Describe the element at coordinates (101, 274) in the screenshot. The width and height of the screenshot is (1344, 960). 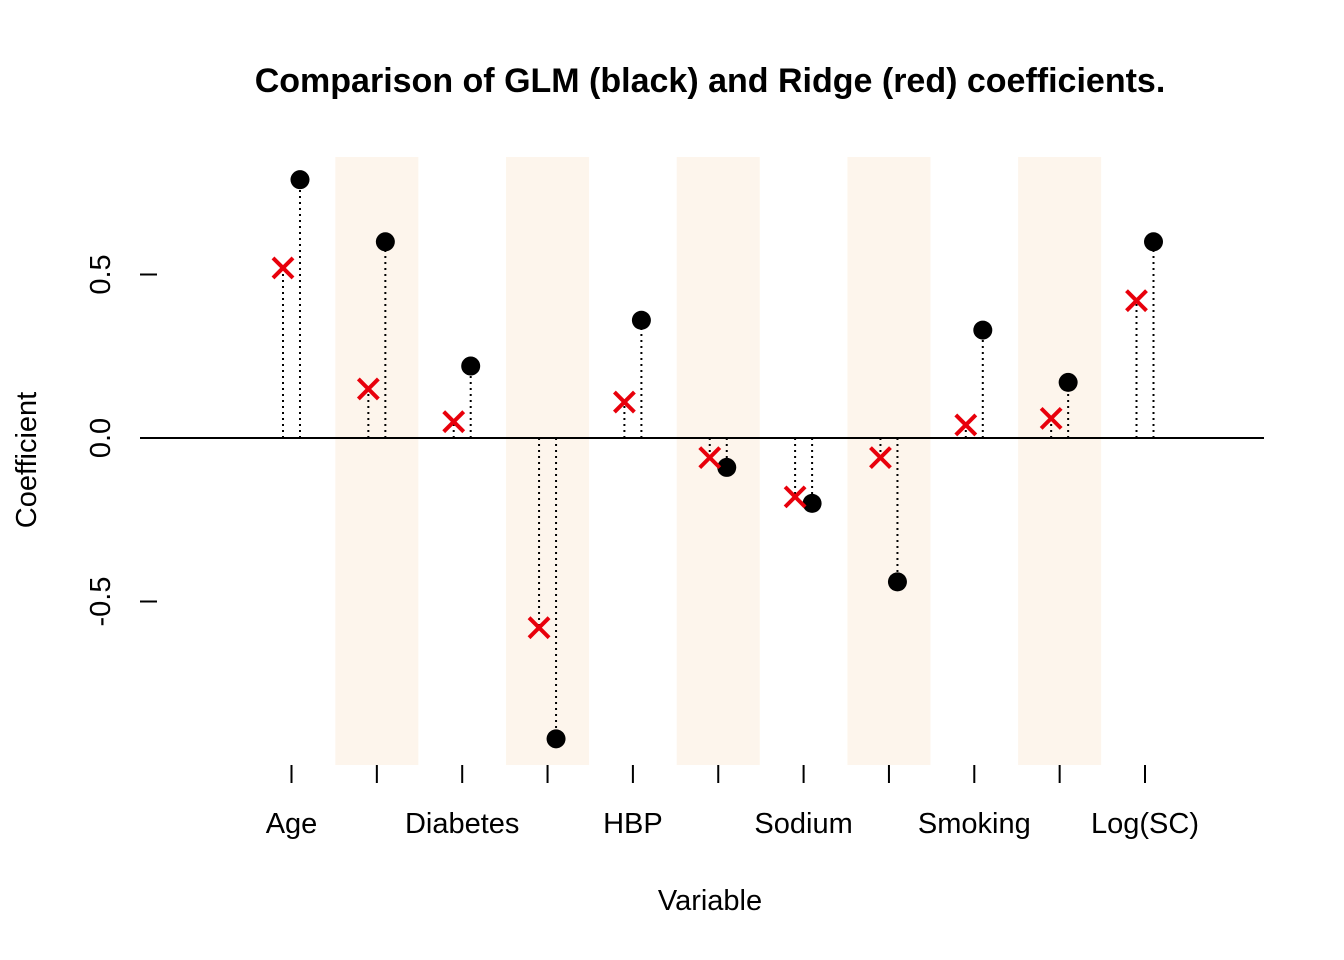
I see `y-tick-label-2: 0.5` at that location.